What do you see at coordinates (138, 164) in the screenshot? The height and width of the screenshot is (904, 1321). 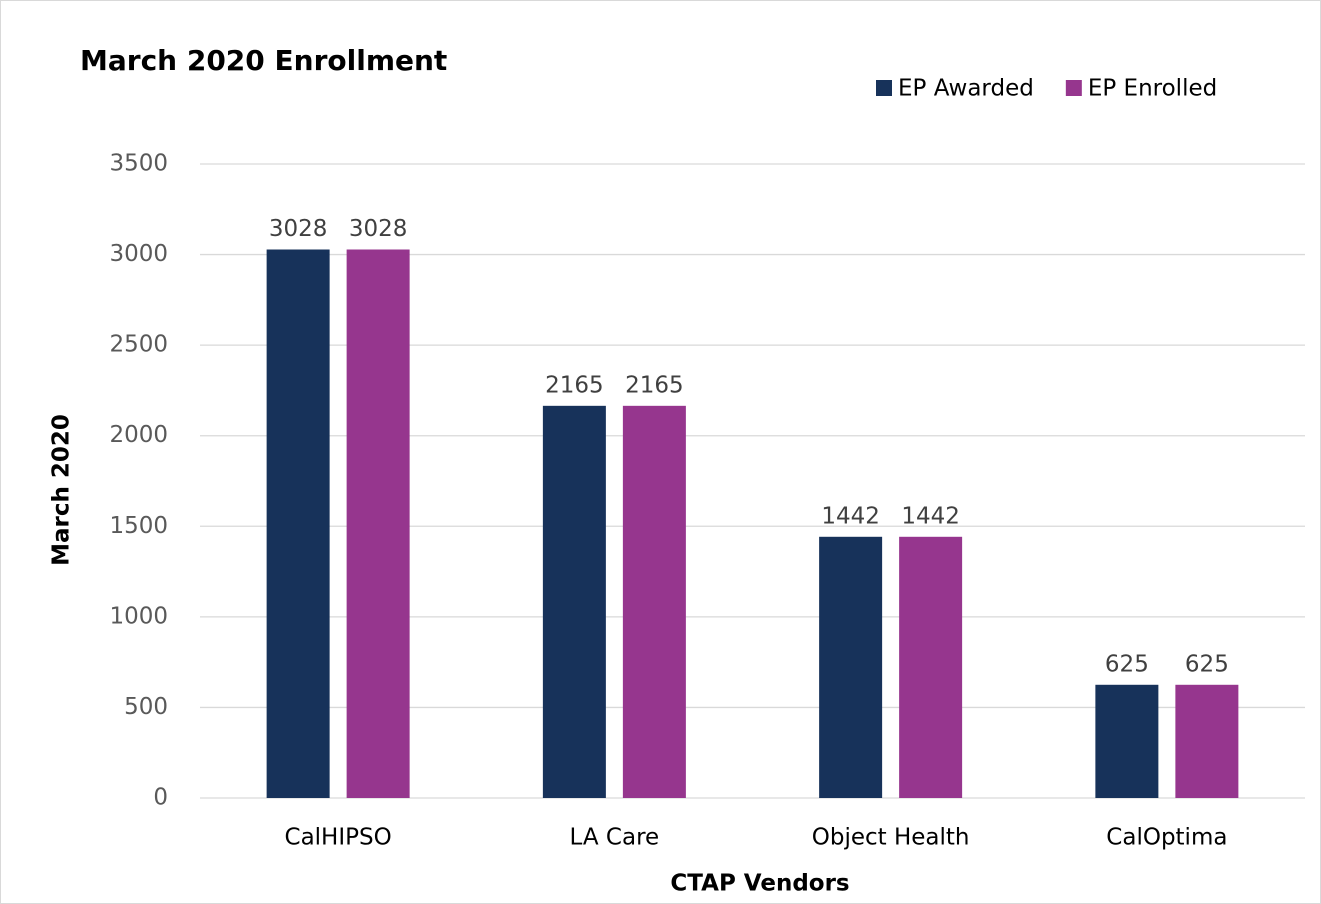 I see `y-tick-label: 3500` at bounding box center [138, 164].